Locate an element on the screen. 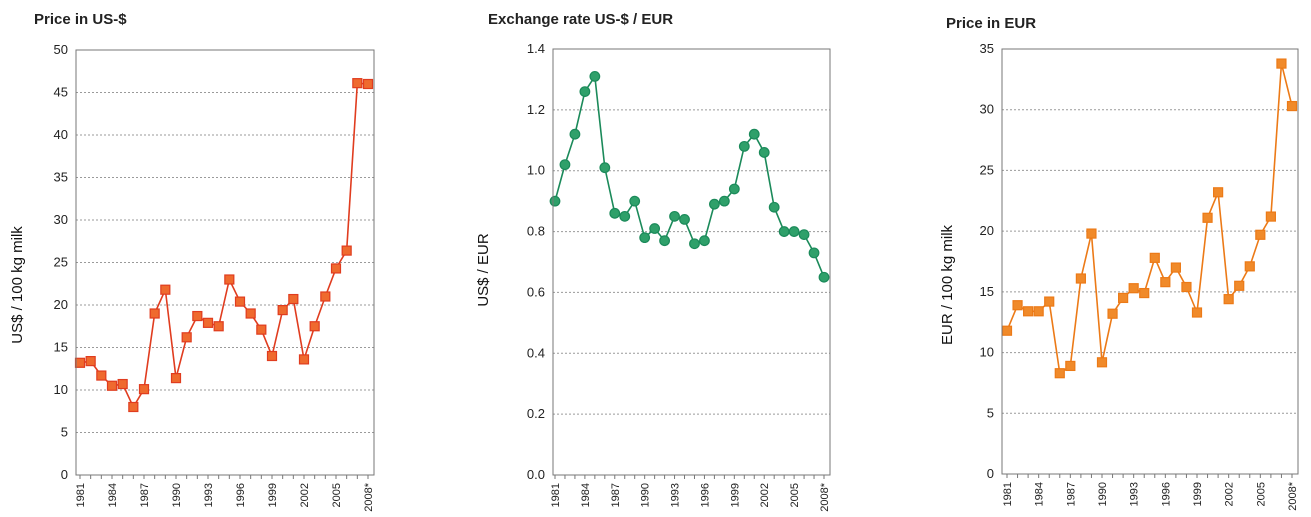 The width and height of the screenshot is (1311, 517). x-tick-label: 1984 is located at coordinates (586, 495).